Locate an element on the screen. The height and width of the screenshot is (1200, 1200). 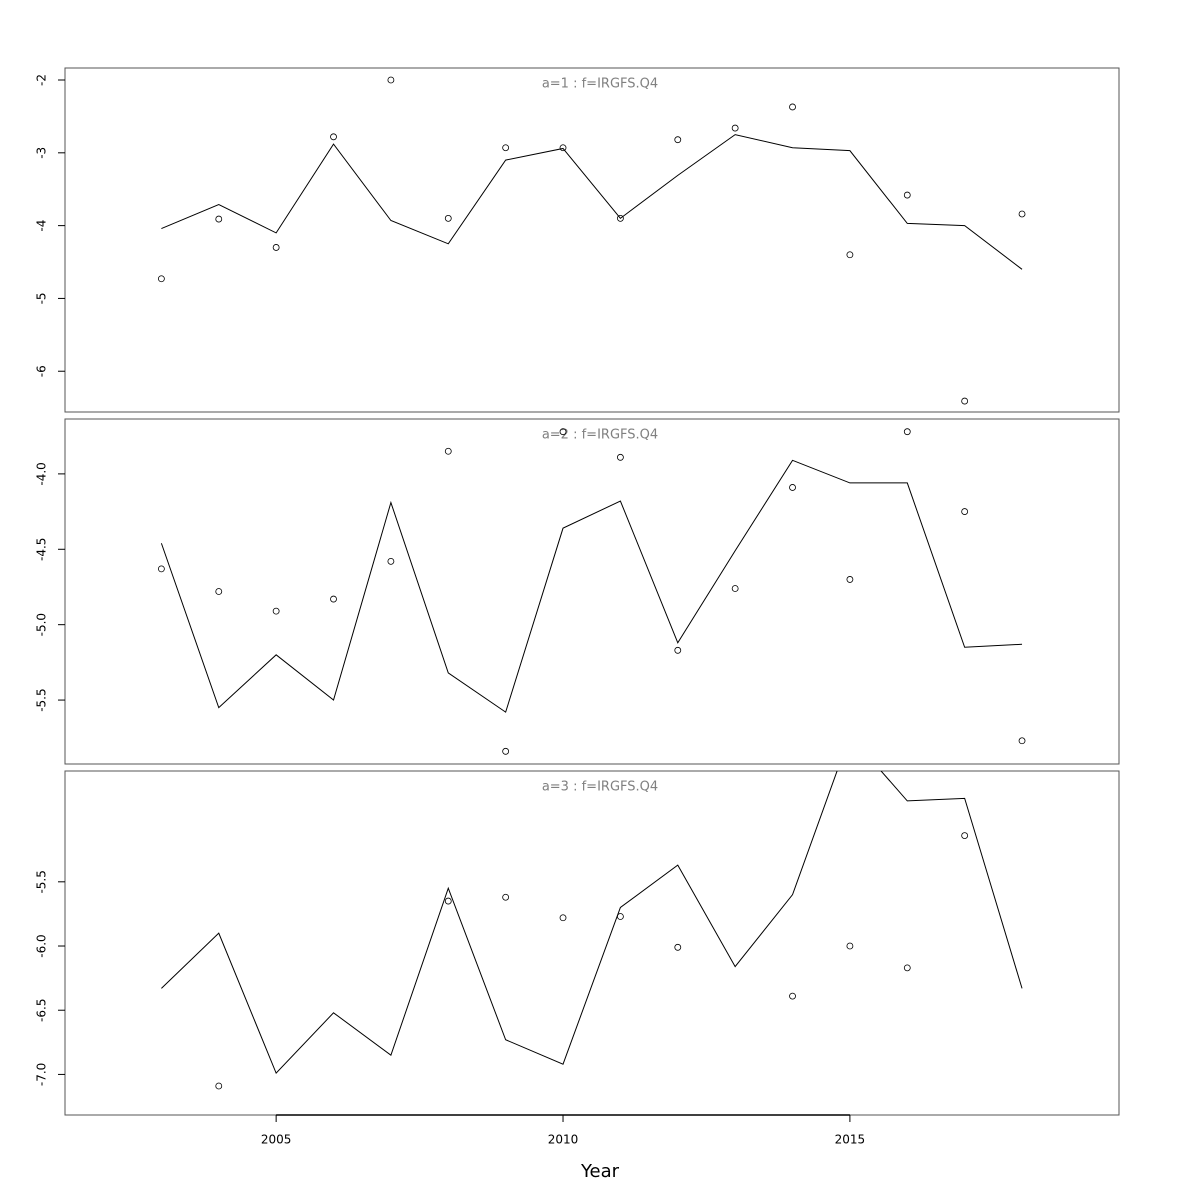
y-tick-label: -6.5 is located at coordinates (42, 1010).